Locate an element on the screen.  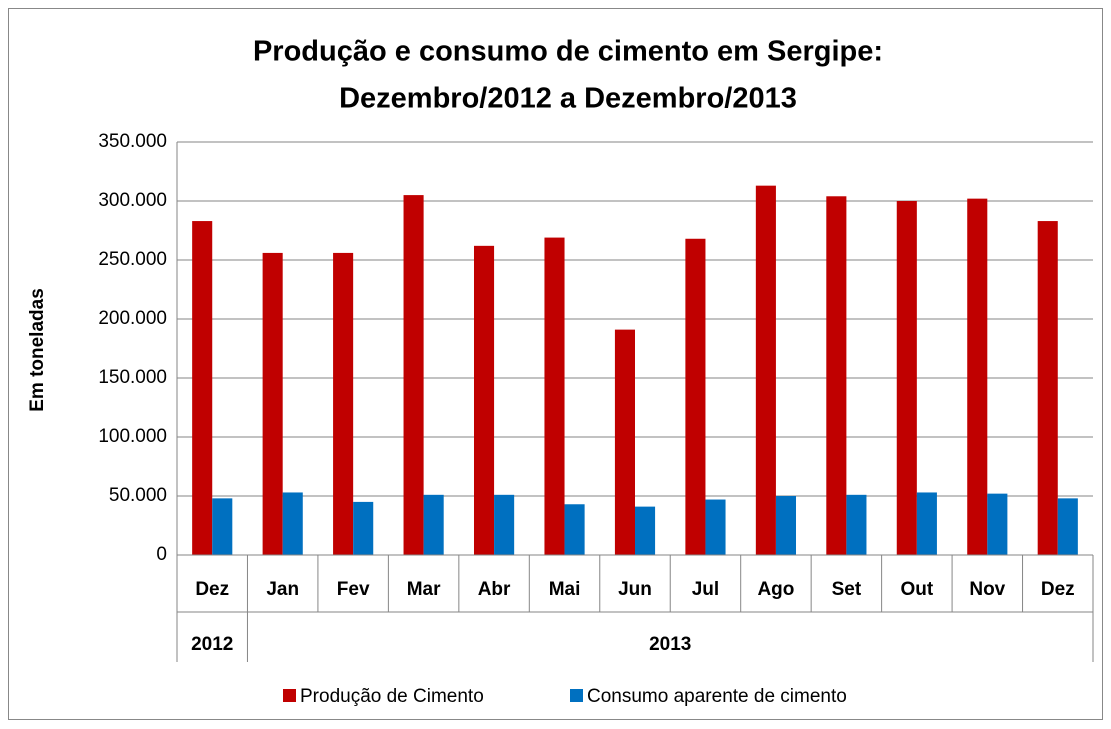
y-tick-label: 350.000 is located at coordinates (132, 141).